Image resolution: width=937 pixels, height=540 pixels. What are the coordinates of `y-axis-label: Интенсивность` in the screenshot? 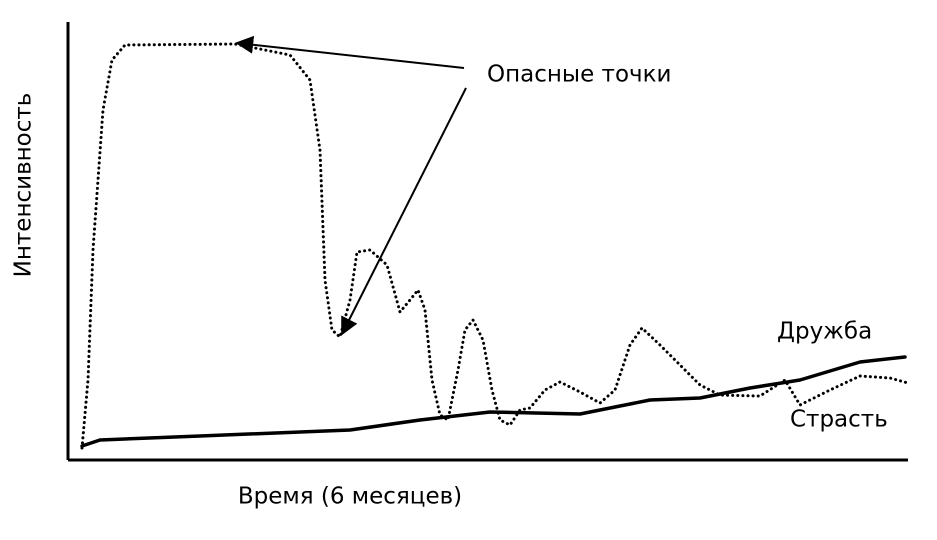 It's located at (24, 185).